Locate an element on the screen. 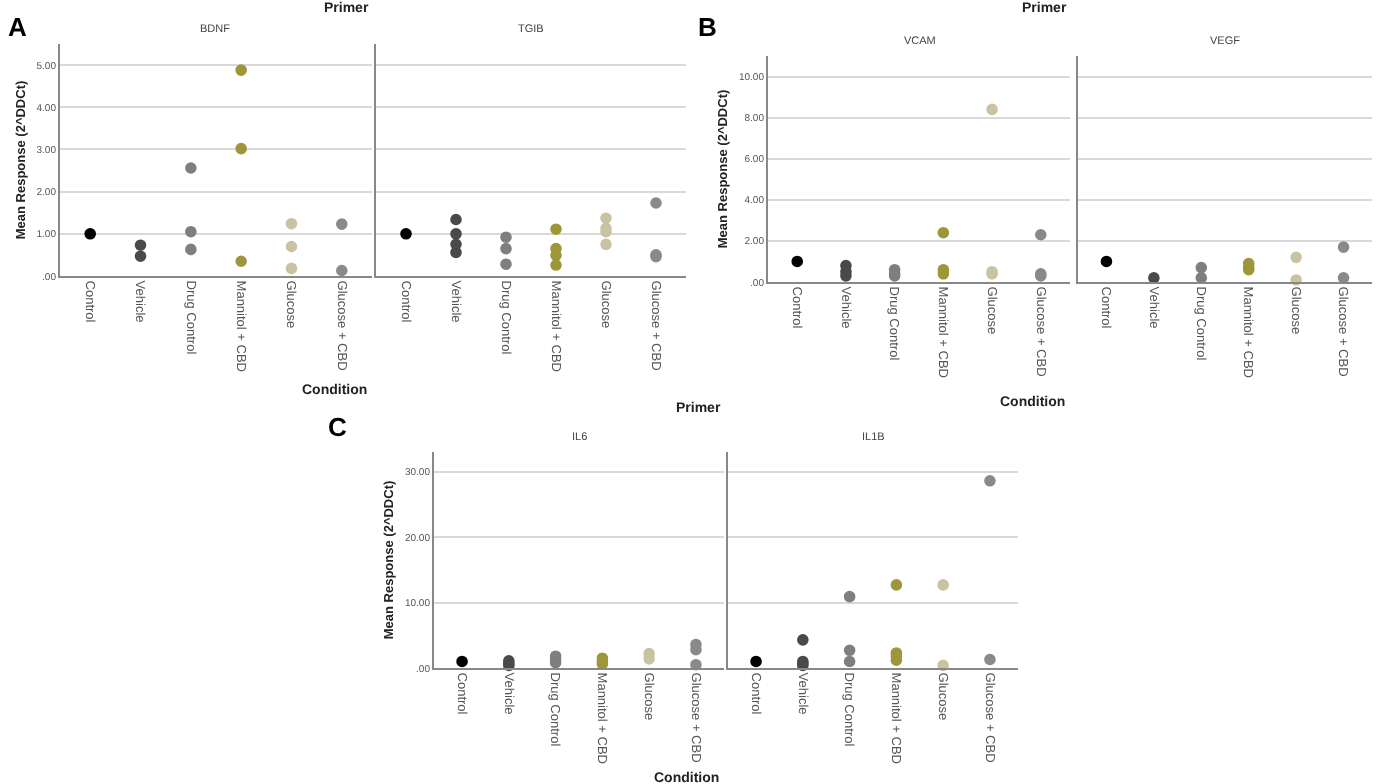 The image size is (1388, 784). text: C is located at coordinates (338, 427).